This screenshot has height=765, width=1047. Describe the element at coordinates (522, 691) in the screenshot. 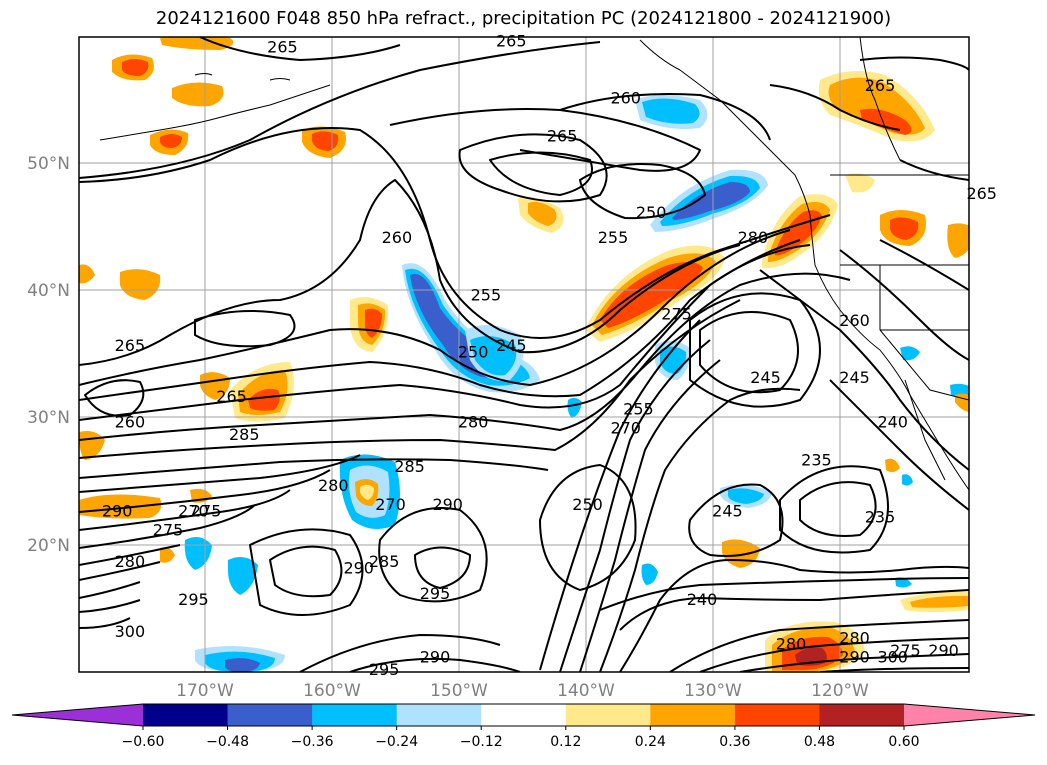

I see `longitude-labels: 170°W 160°W 150°W 140°W 130°W 120°W` at that location.